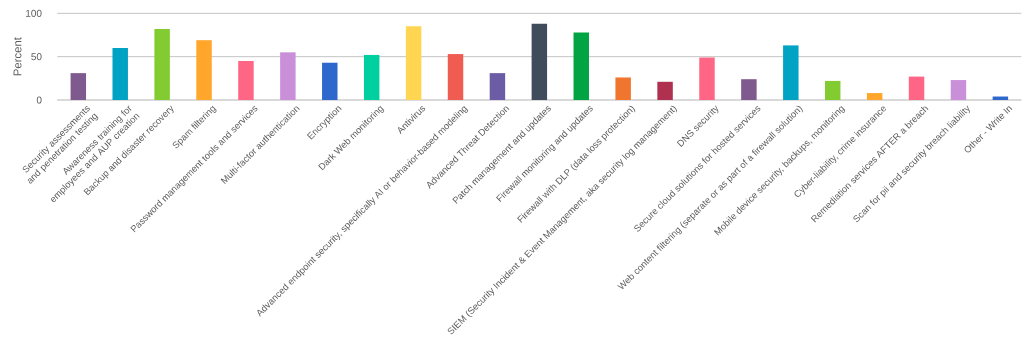 The width and height of the screenshot is (1024, 342). What do you see at coordinates (39, 100) in the screenshot?
I see `y-tick-label: 0` at bounding box center [39, 100].